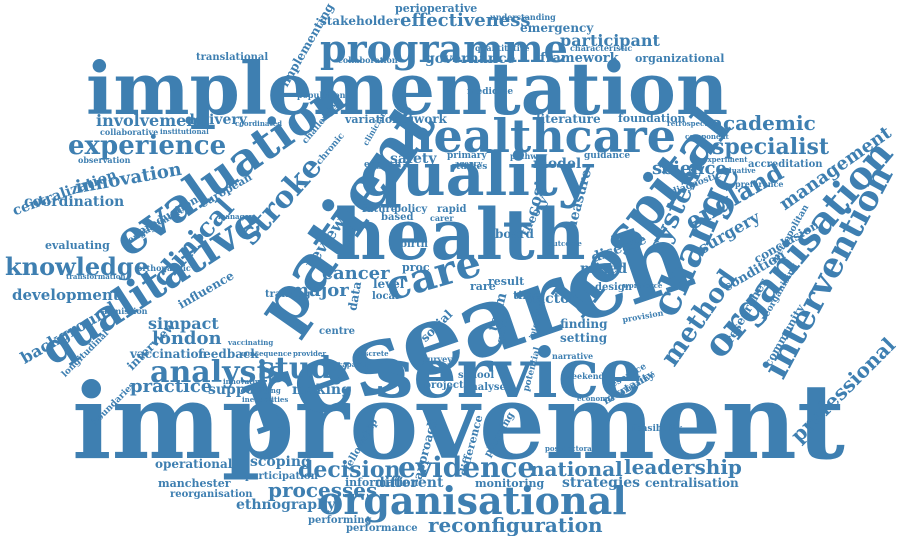 This screenshot has height=536, width=900. Describe the element at coordinates (129, 132) in the screenshot. I see `word-collaborative: collaborative` at that location.